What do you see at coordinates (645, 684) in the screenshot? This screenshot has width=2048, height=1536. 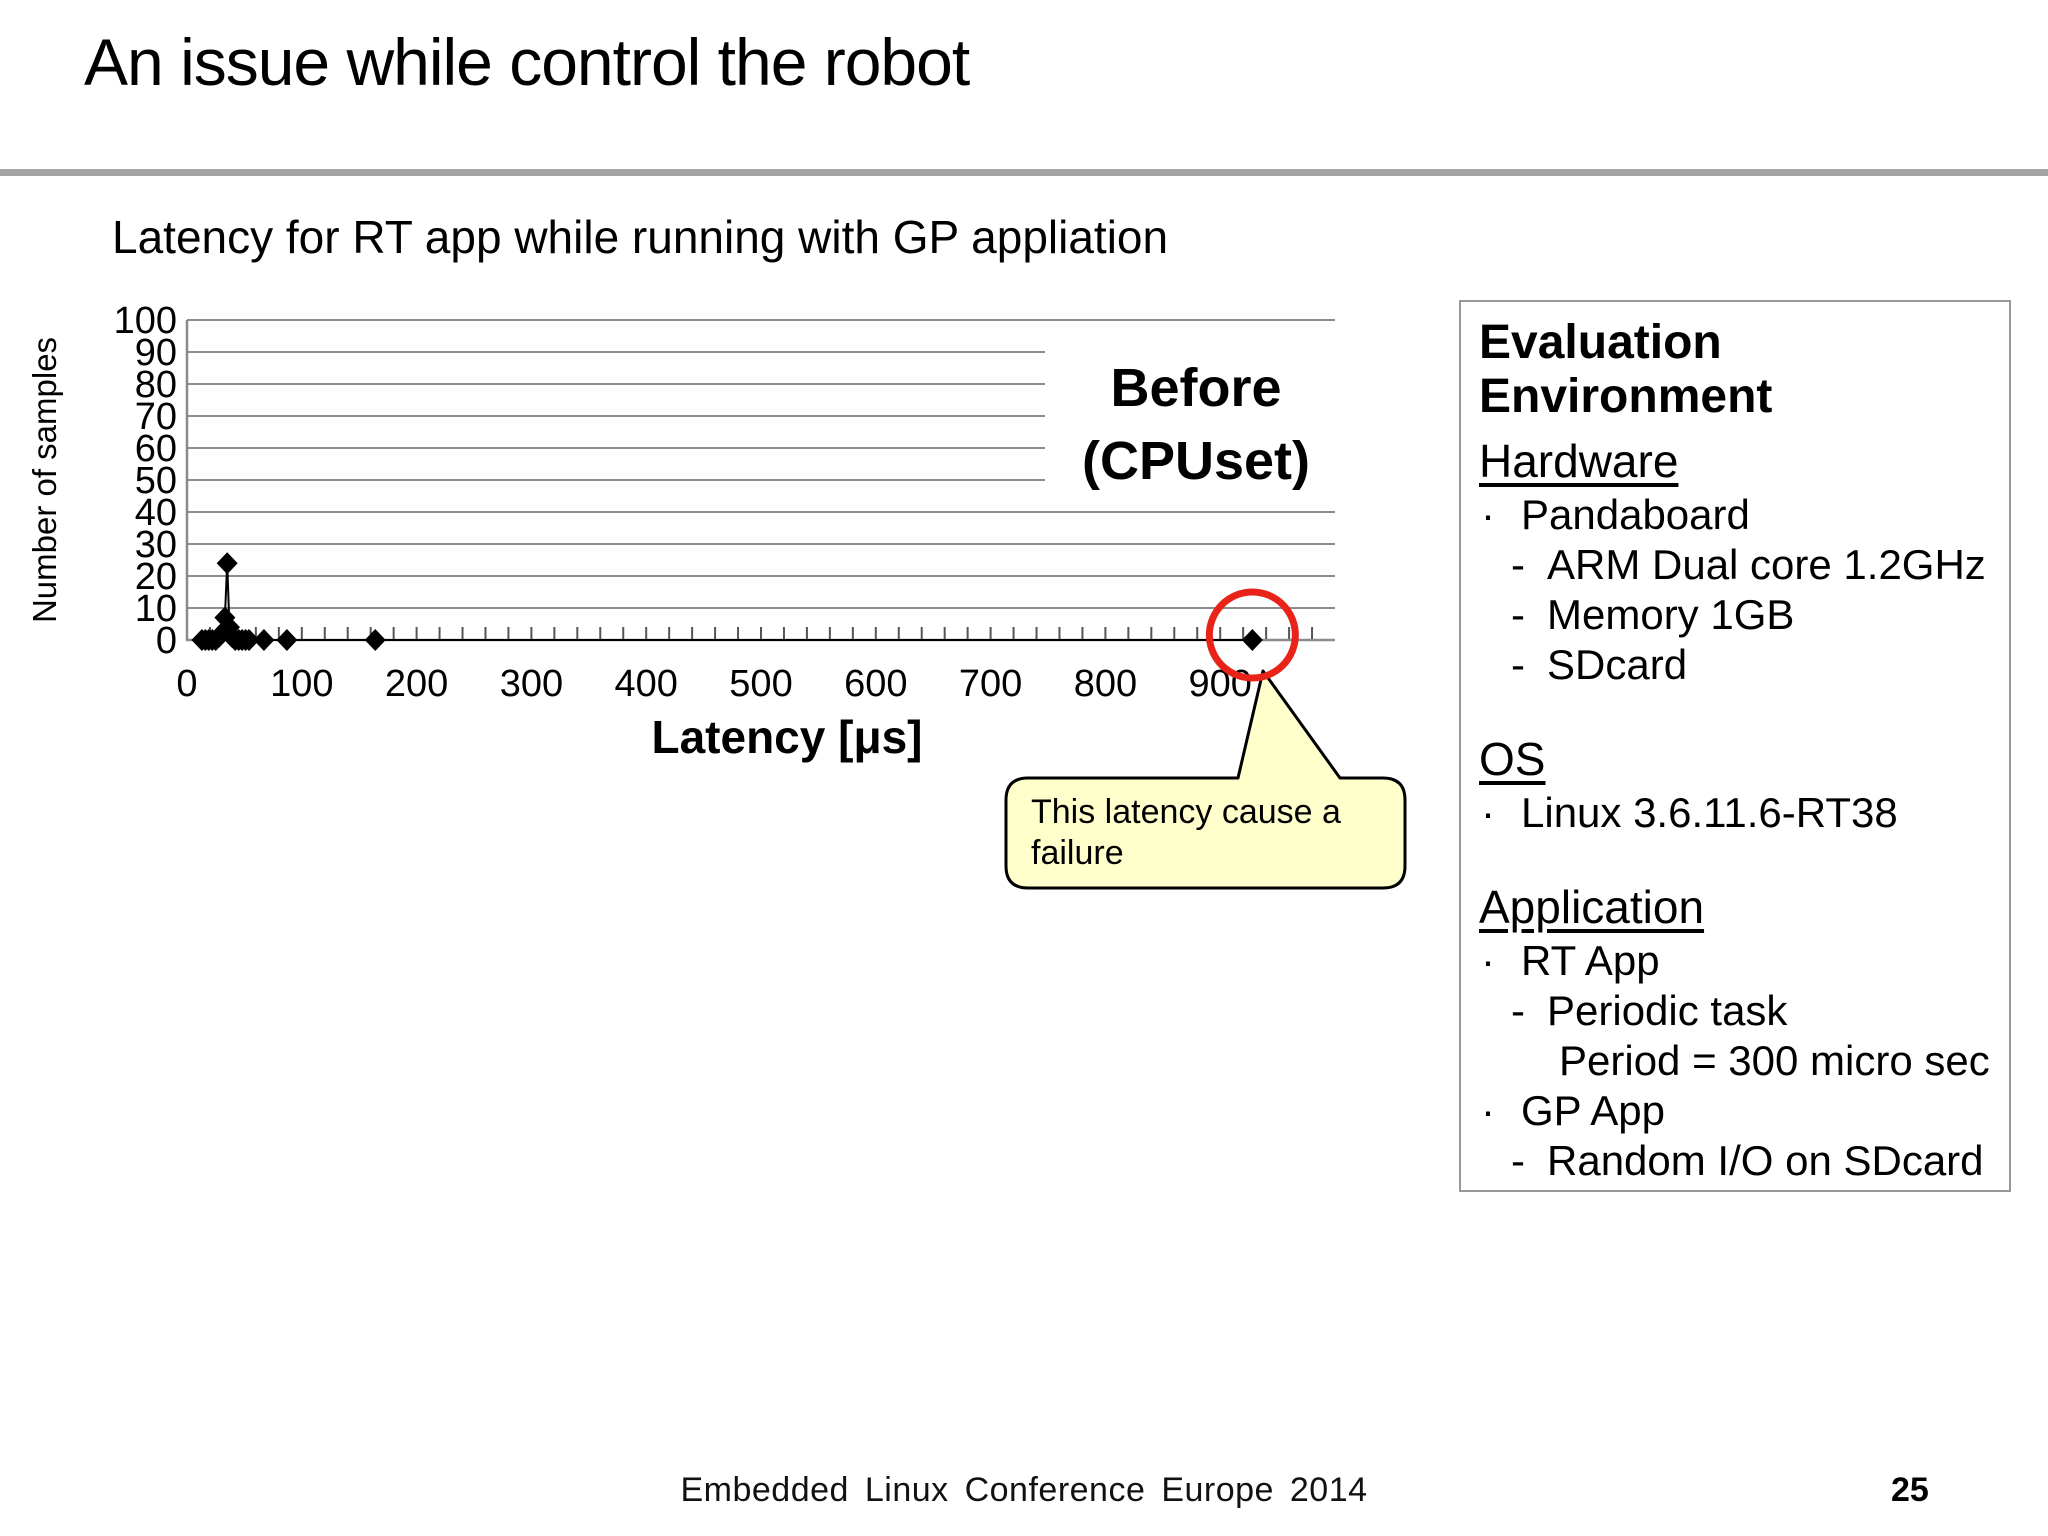 I see `x-tick-label: 400` at bounding box center [645, 684].